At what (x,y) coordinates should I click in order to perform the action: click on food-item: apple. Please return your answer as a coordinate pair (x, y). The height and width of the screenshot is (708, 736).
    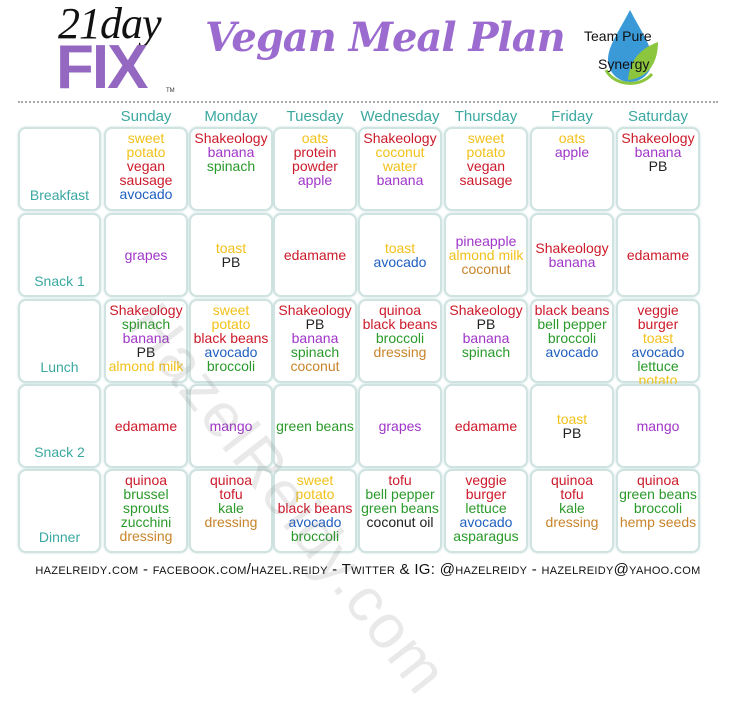
    Looking at the image, I should click on (572, 152).